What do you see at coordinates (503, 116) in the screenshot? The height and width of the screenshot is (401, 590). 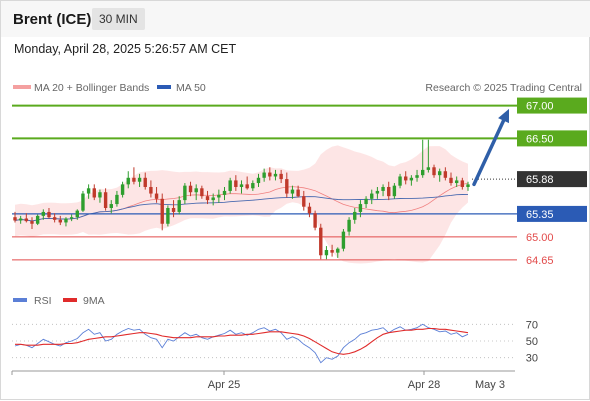 I see `forecast-arrow-head` at bounding box center [503, 116].